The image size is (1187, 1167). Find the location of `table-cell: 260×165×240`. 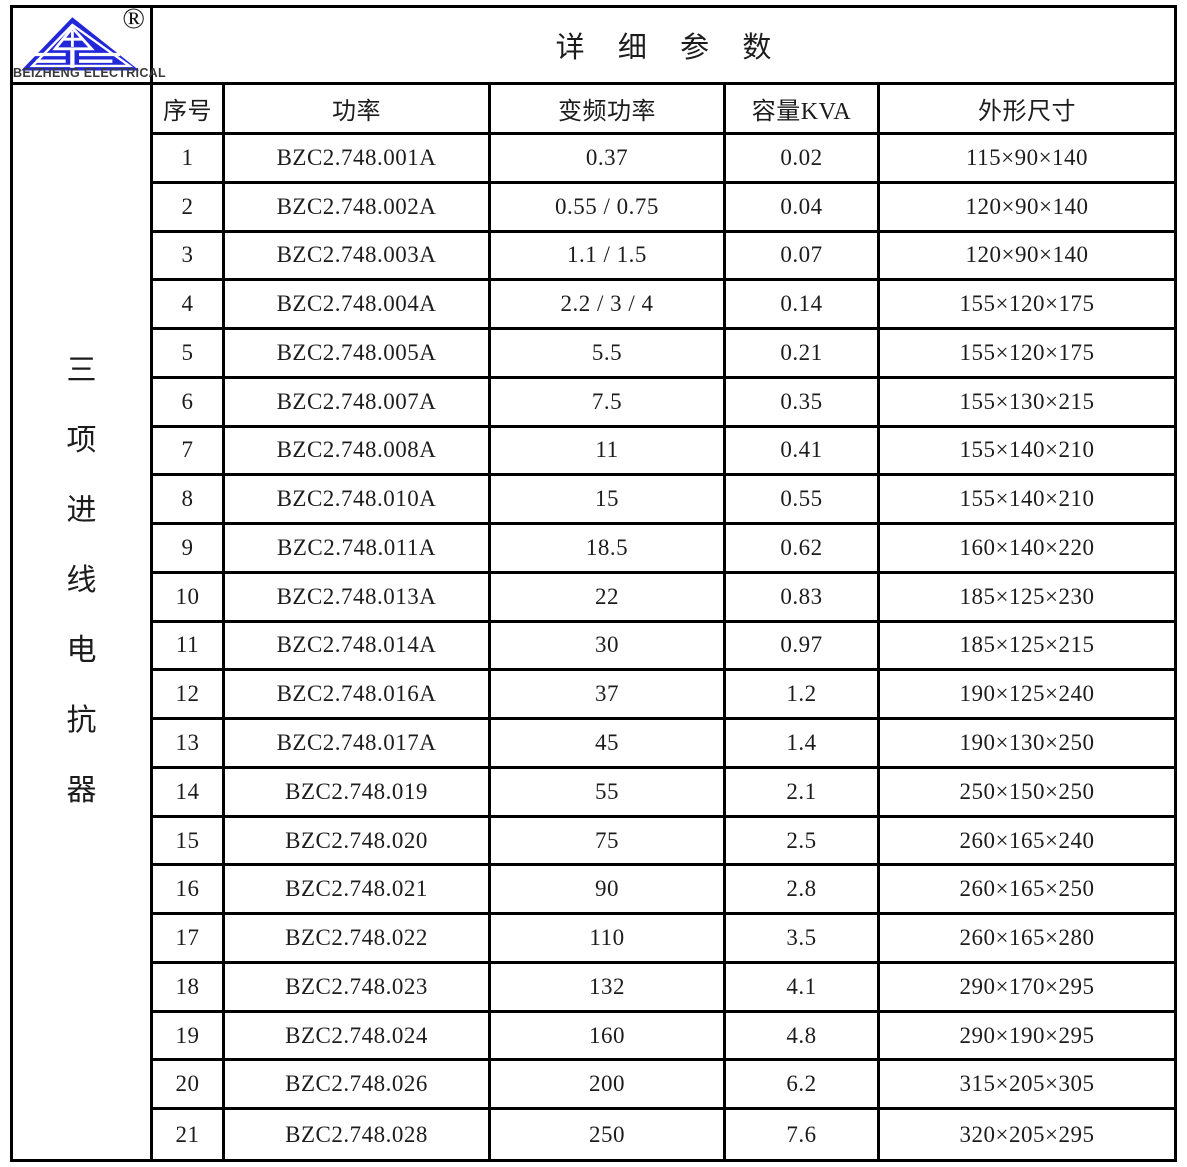

table-cell: 260×165×240 is located at coordinates (1027, 840).